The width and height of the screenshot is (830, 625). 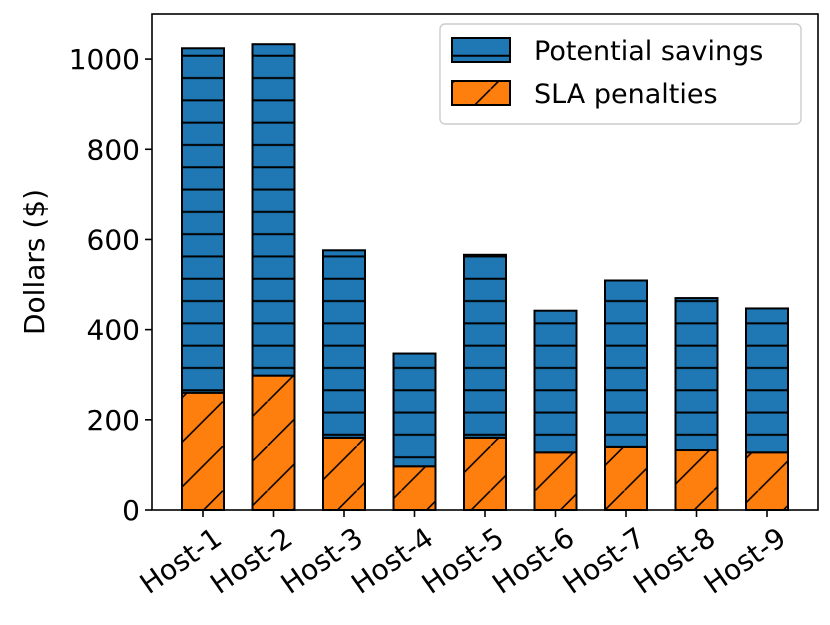 I want to click on bar-host-5-potential-savings, so click(x=485, y=346).